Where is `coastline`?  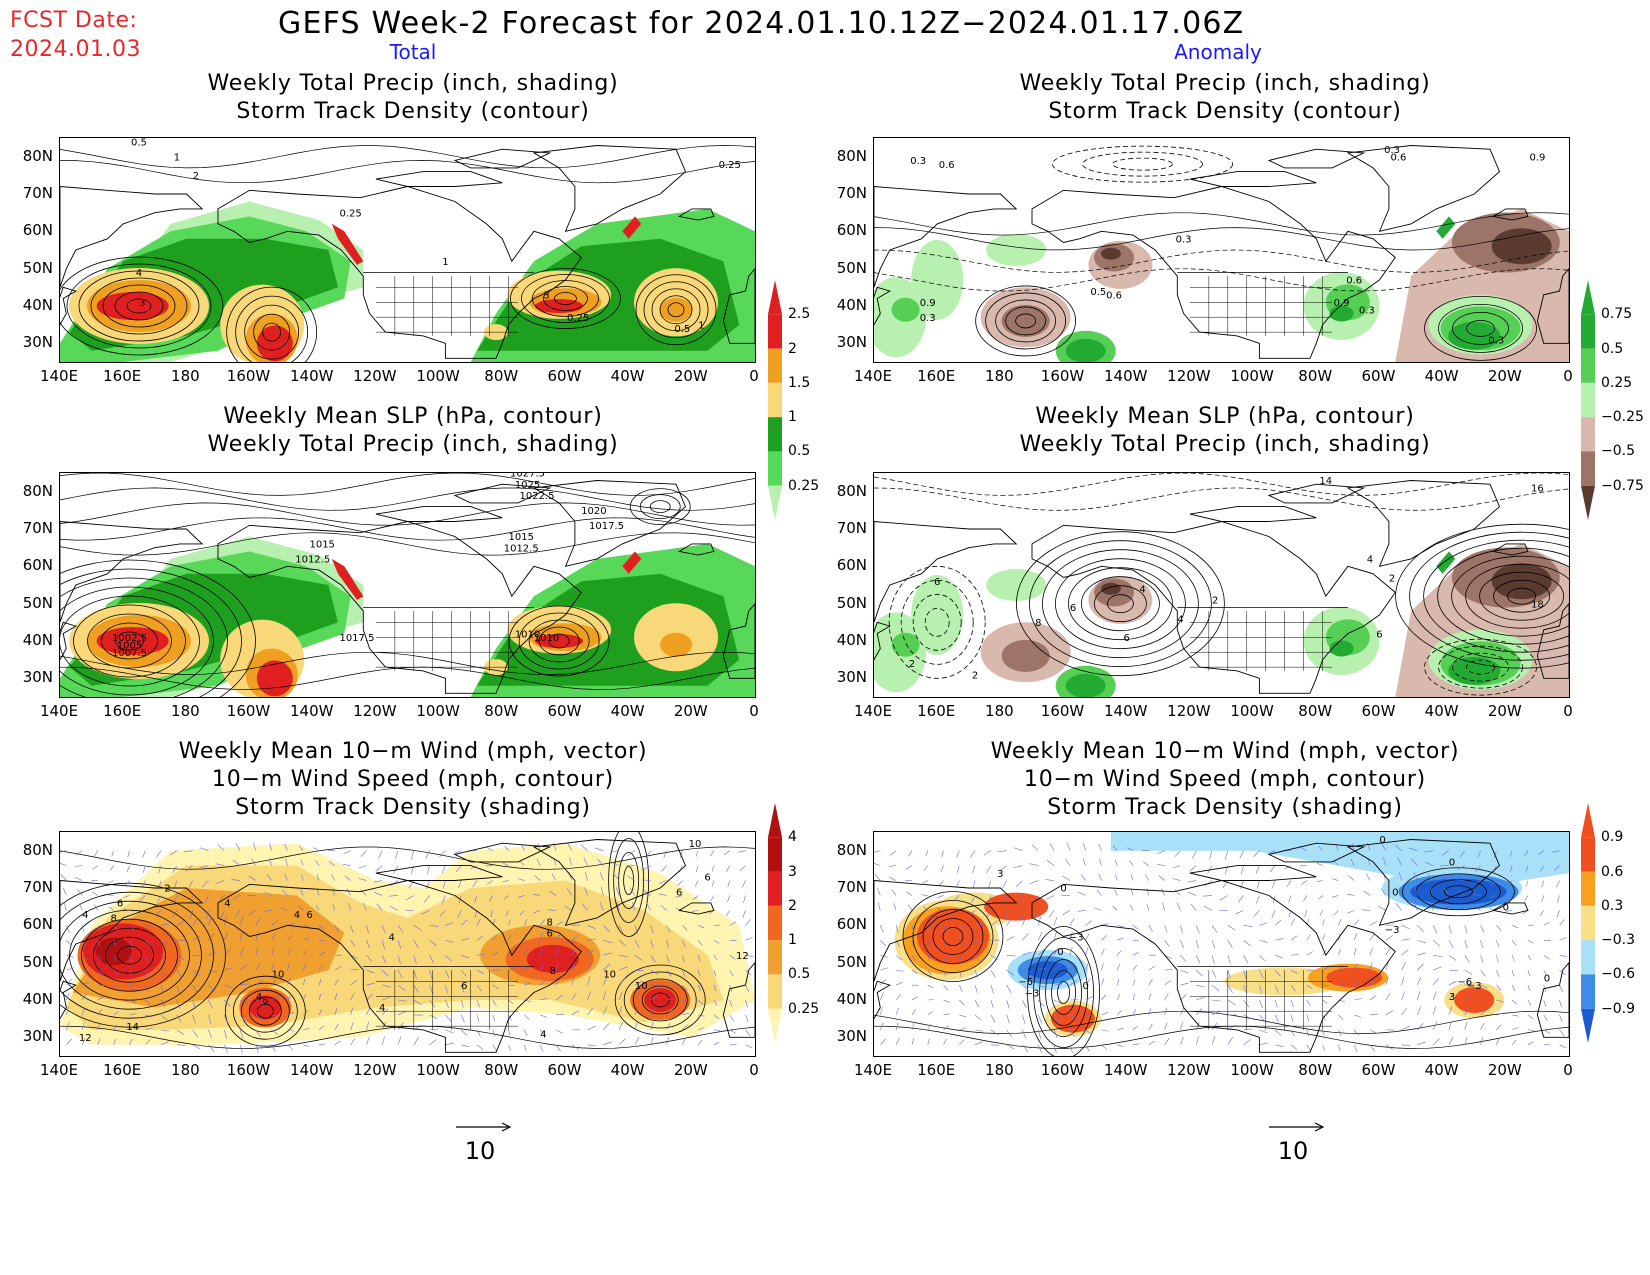
coastline is located at coordinates (1316, 158).